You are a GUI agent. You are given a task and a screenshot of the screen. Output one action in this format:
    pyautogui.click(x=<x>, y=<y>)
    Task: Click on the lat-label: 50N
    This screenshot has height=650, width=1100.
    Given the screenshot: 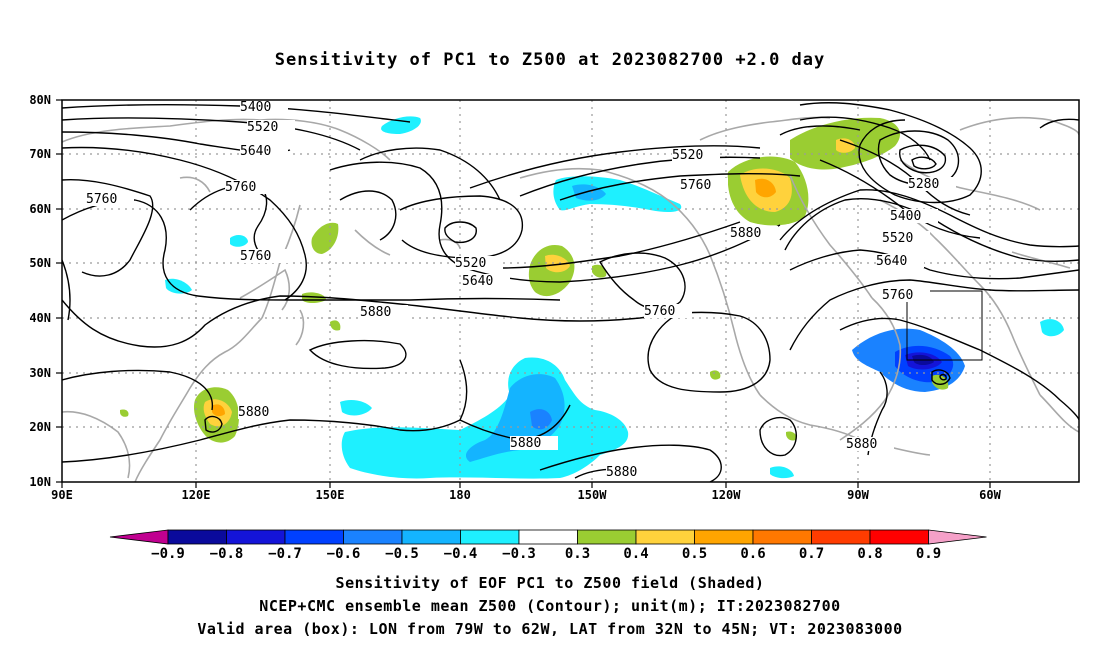 What is the action you would take?
    pyautogui.click(x=40, y=263)
    